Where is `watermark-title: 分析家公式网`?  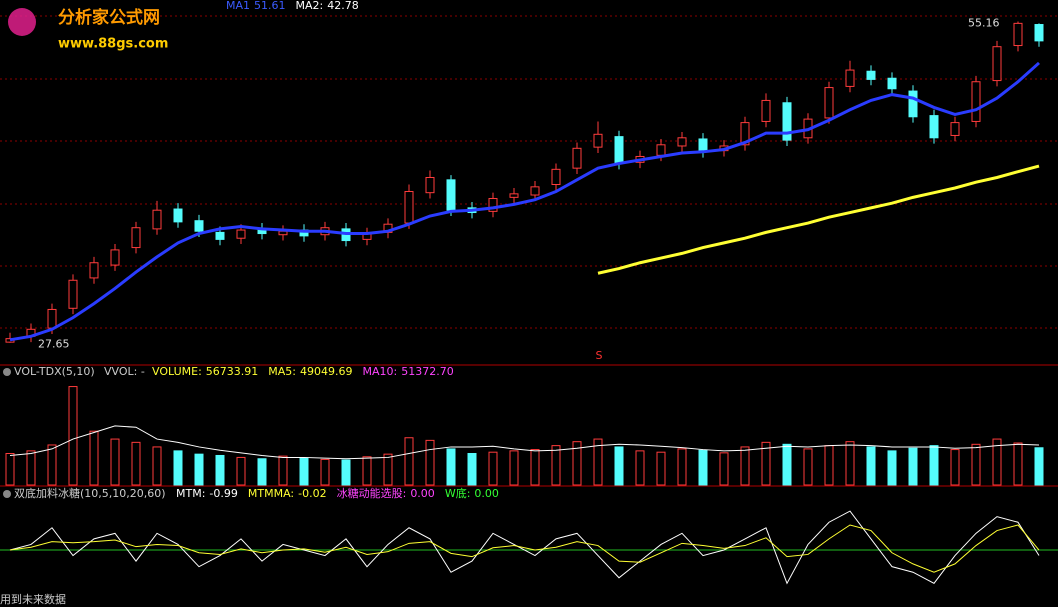 watermark-title: 分析家公式网 is located at coordinates (109, 17).